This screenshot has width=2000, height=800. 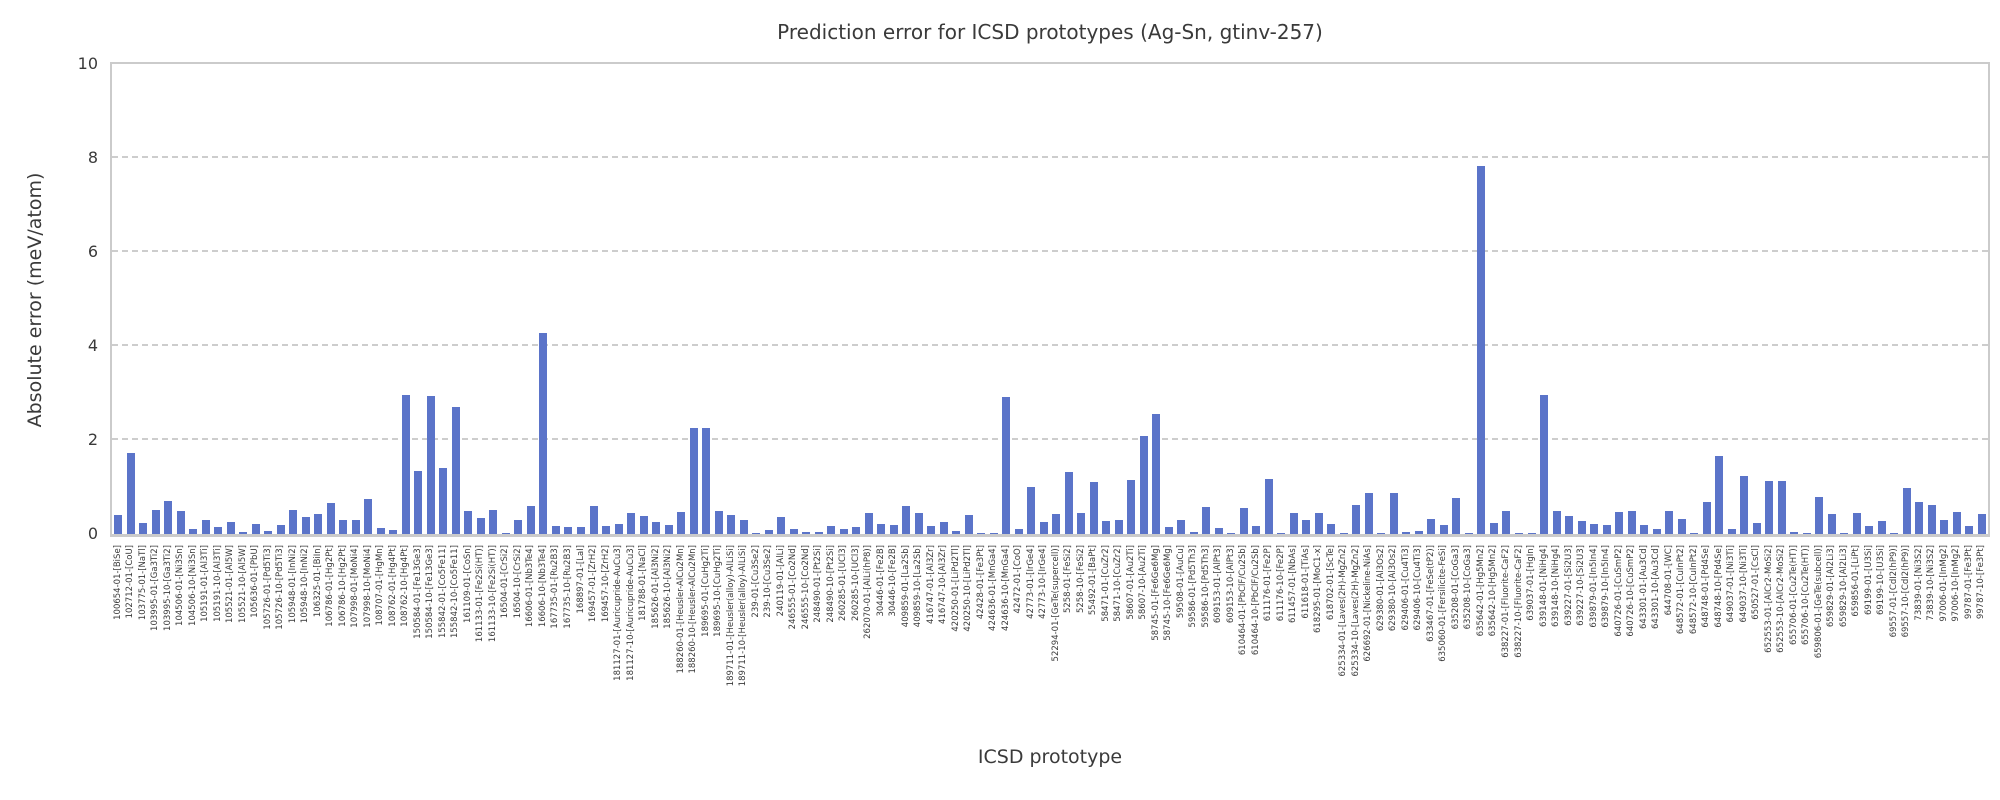 I want to click on x-tick-label: 58607-10-[Au2Ti], so click(x=1143, y=582).